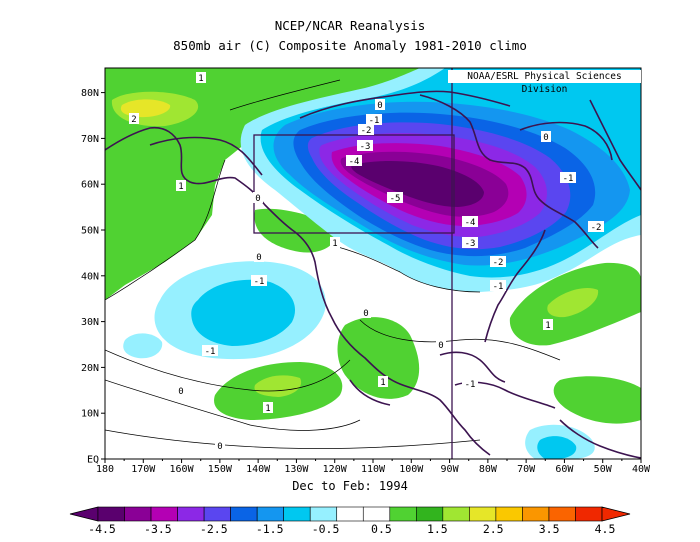  What do you see at coordinates (243, 312) in the screenshot?
I see `negative-region-pacific-core` at bounding box center [243, 312].